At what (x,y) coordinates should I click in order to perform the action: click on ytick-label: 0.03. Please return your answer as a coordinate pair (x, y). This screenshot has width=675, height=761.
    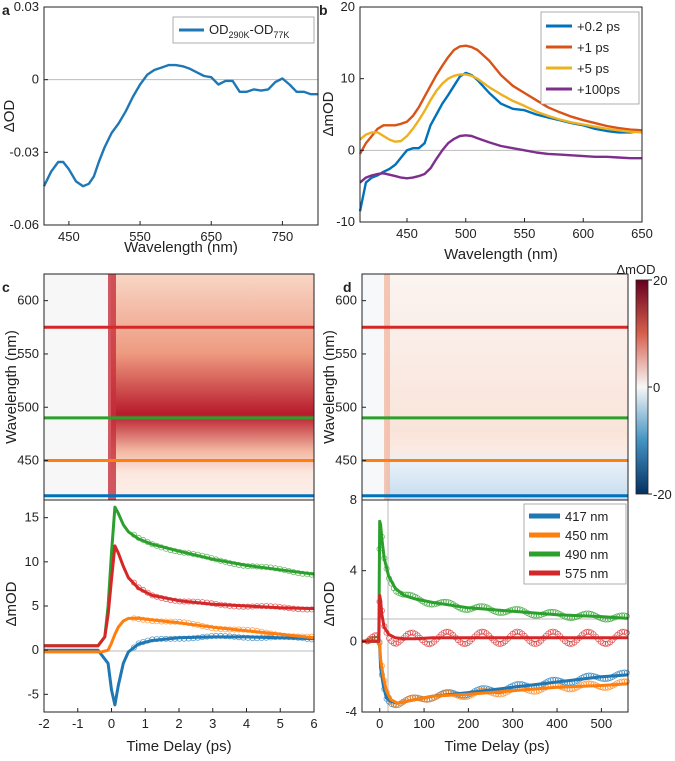
    Looking at the image, I should click on (26, 7).